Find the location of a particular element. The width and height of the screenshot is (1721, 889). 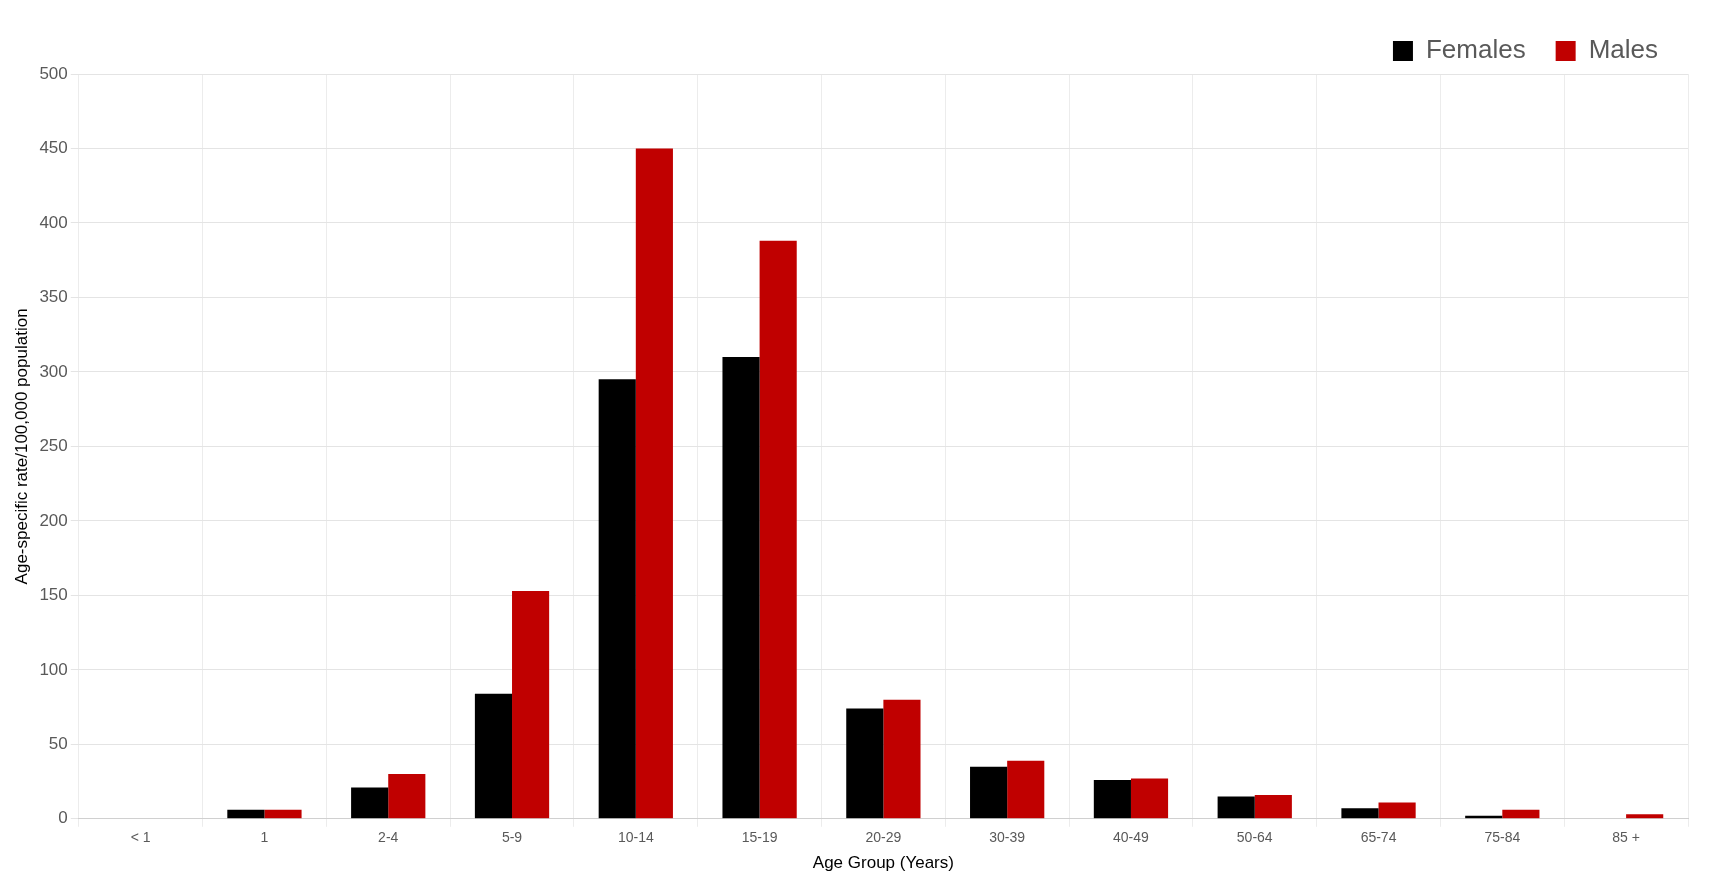

y-tick-label: 350 is located at coordinates (53, 297).